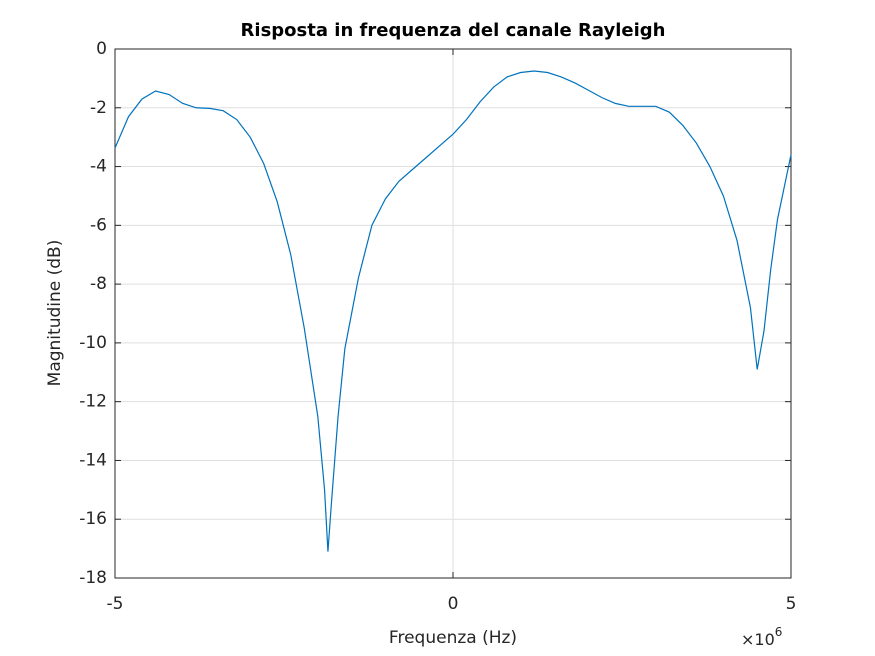 This screenshot has height=656, width=875. What do you see at coordinates (93, 402) in the screenshot?
I see `y-tick-label: -12` at bounding box center [93, 402].